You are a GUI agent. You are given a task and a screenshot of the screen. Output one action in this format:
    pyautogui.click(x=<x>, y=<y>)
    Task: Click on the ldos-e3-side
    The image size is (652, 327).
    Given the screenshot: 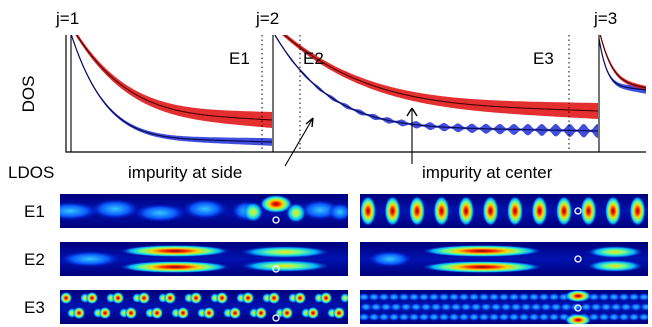 What is the action you would take?
    pyautogui.click(x=204, y=307)
    